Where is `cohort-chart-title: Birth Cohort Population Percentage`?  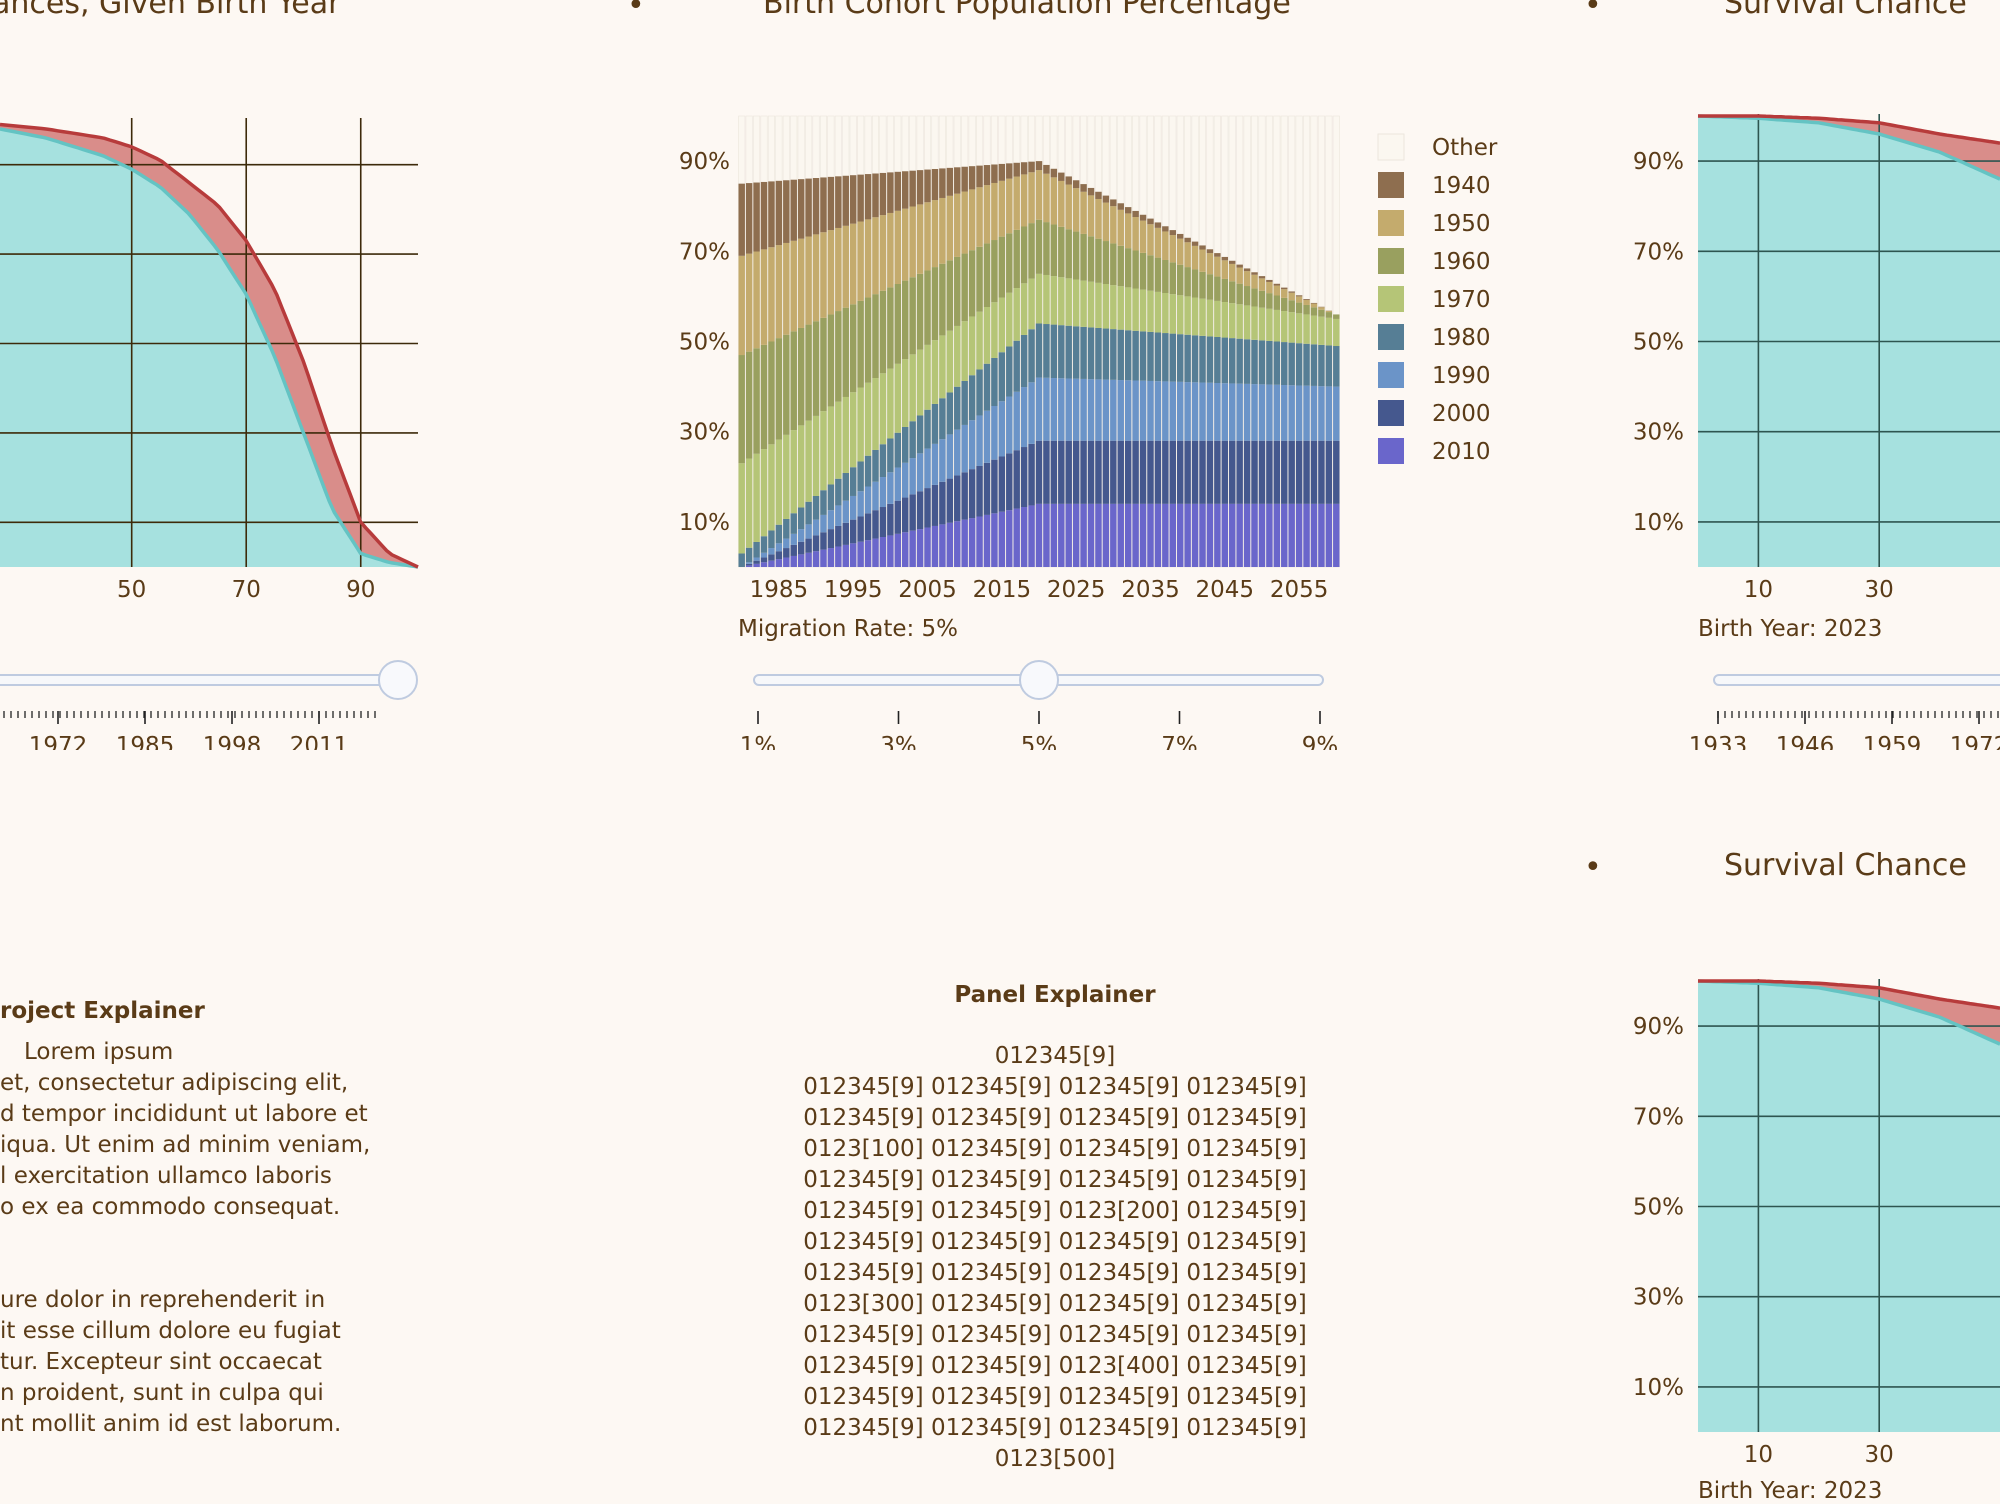
cohort-chart-title: Birth Cohort Population Percentage is located at coordinates (1027, 10).